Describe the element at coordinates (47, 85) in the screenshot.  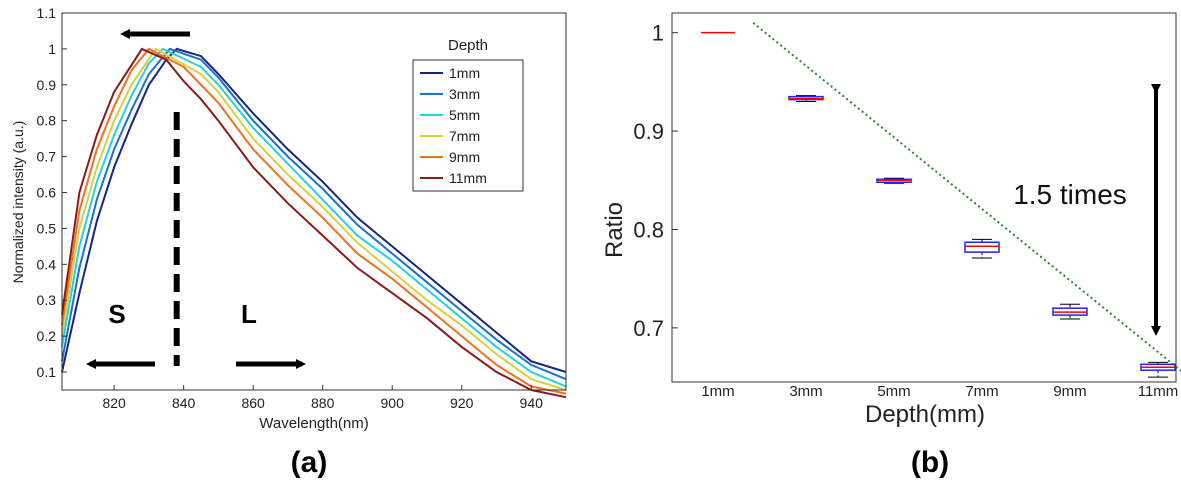
I see `panel-a-y-tick-label-8: 0.9` at that location.